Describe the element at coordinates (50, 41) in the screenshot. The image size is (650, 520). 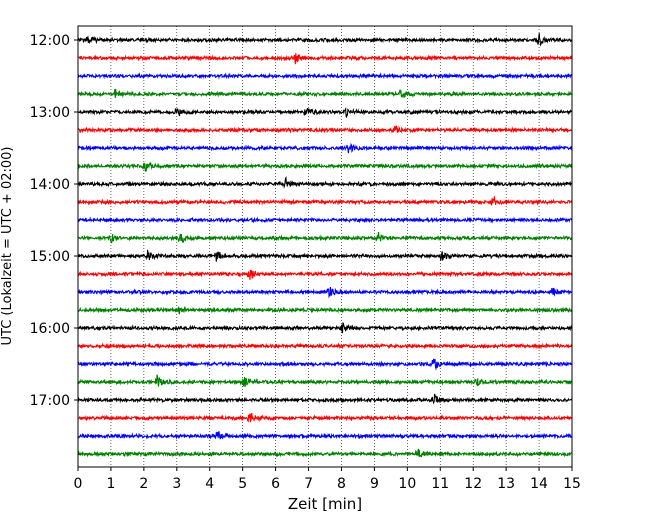
I see `y-tick-label: 12:00` at that location.